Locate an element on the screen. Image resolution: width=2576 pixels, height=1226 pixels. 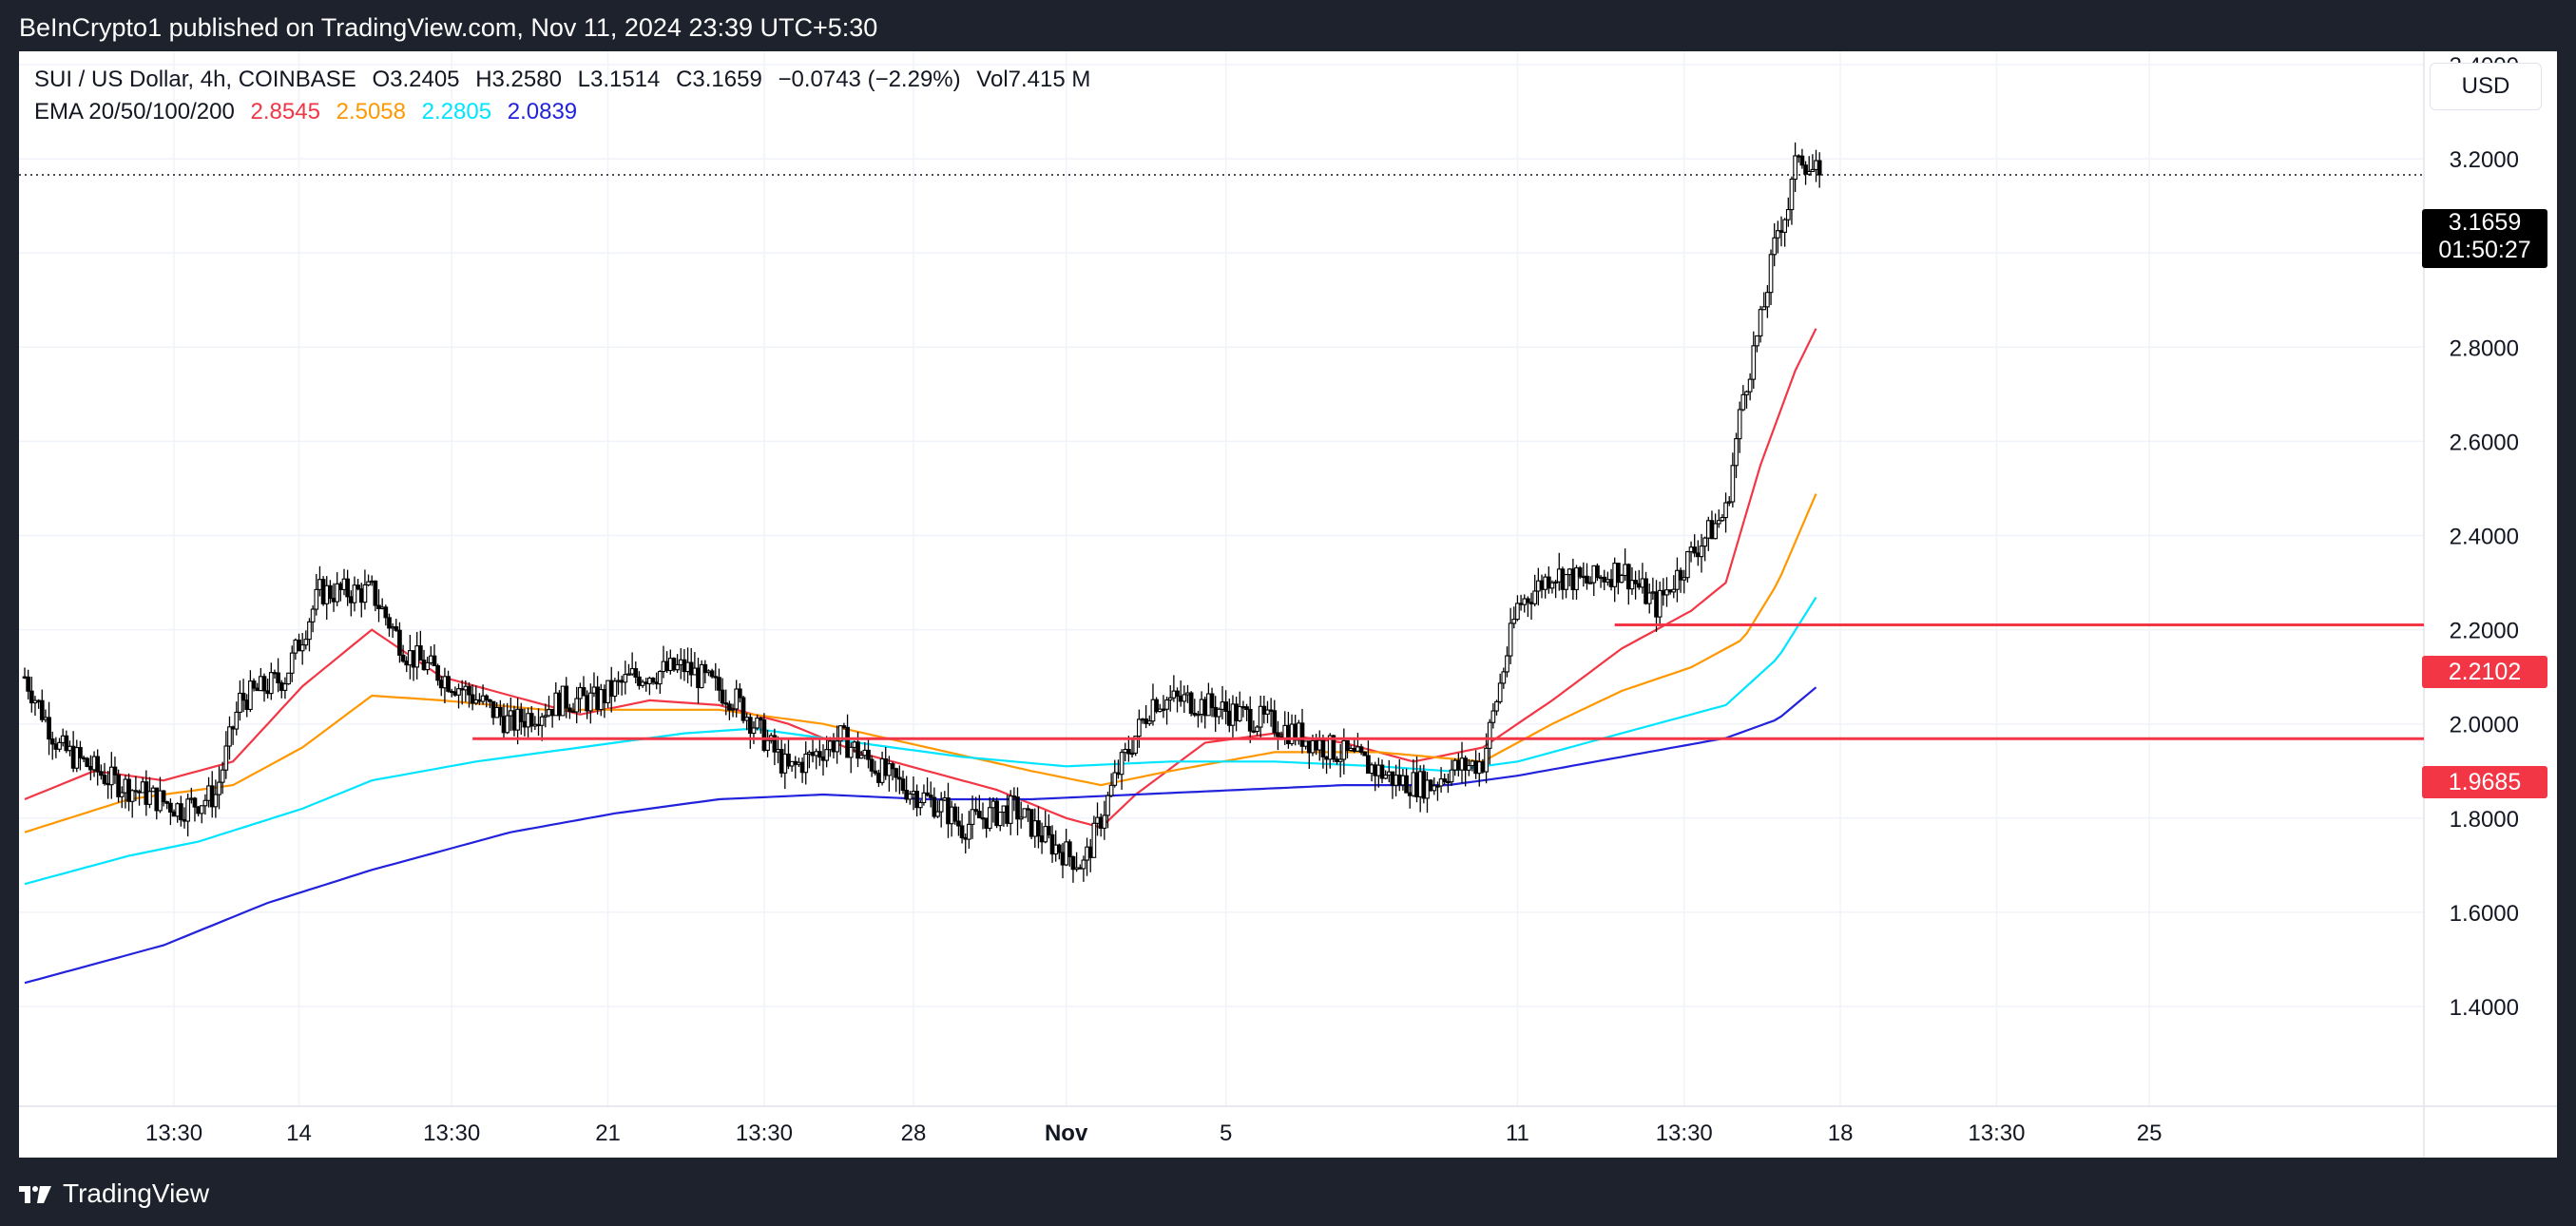
symbol-title: SUI / US Dollar, 4h, COINBASE is located at coordinates (195, 79).